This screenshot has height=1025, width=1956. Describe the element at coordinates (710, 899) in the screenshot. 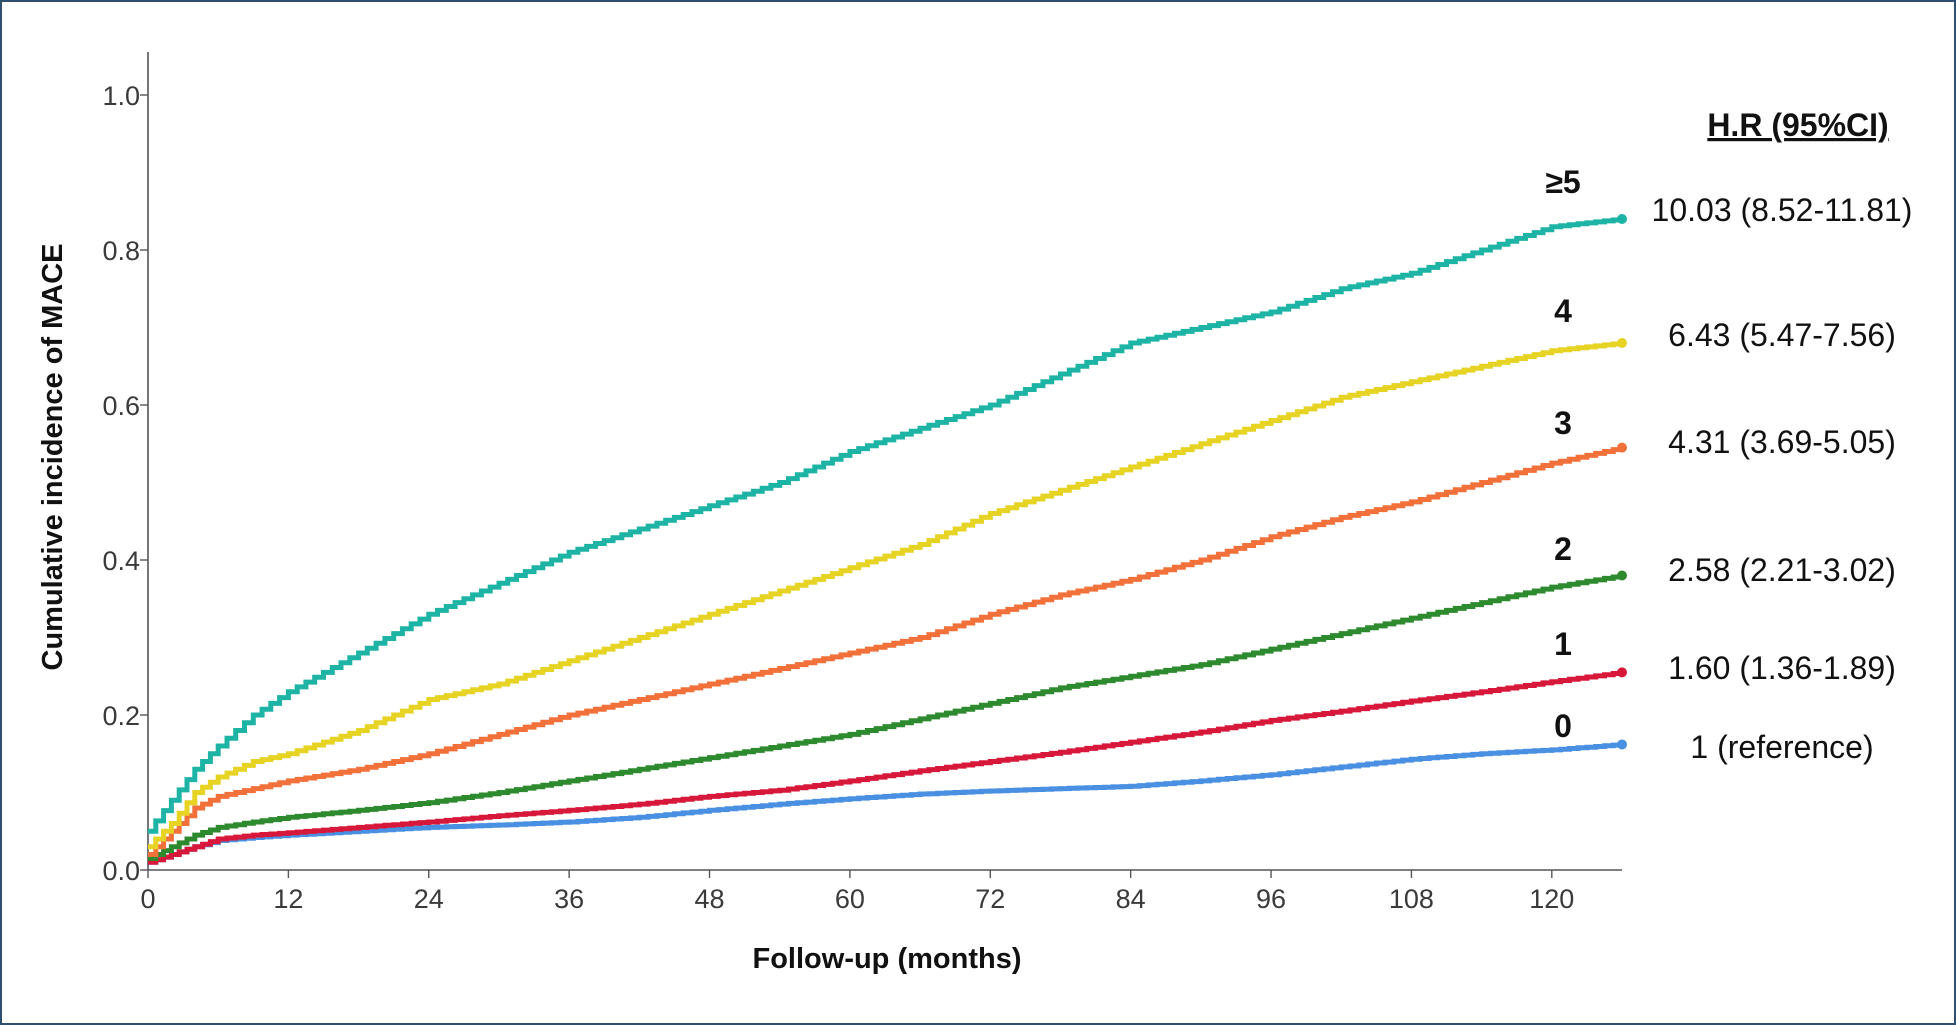

I see `x-tick-label: 48` at that location.